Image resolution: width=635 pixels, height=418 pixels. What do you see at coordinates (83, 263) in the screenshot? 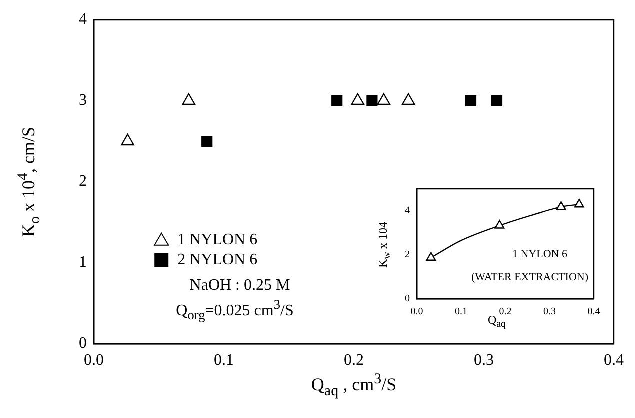
I see `y-tick-label: 1` at bounding box center [83, 263].